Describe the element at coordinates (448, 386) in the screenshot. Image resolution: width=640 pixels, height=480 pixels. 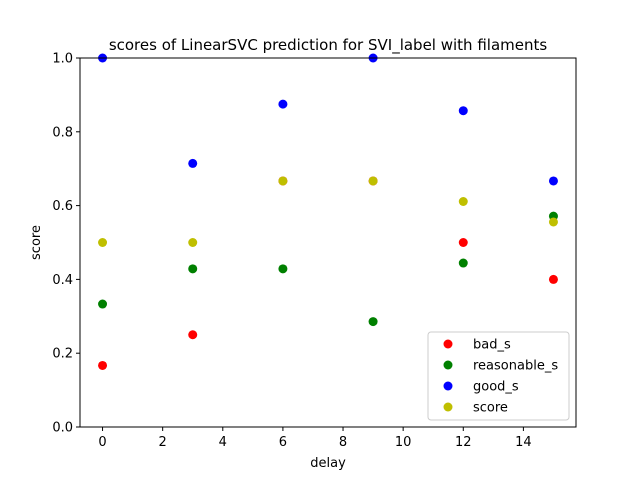
I see `legend-marker-good_s` at that location.